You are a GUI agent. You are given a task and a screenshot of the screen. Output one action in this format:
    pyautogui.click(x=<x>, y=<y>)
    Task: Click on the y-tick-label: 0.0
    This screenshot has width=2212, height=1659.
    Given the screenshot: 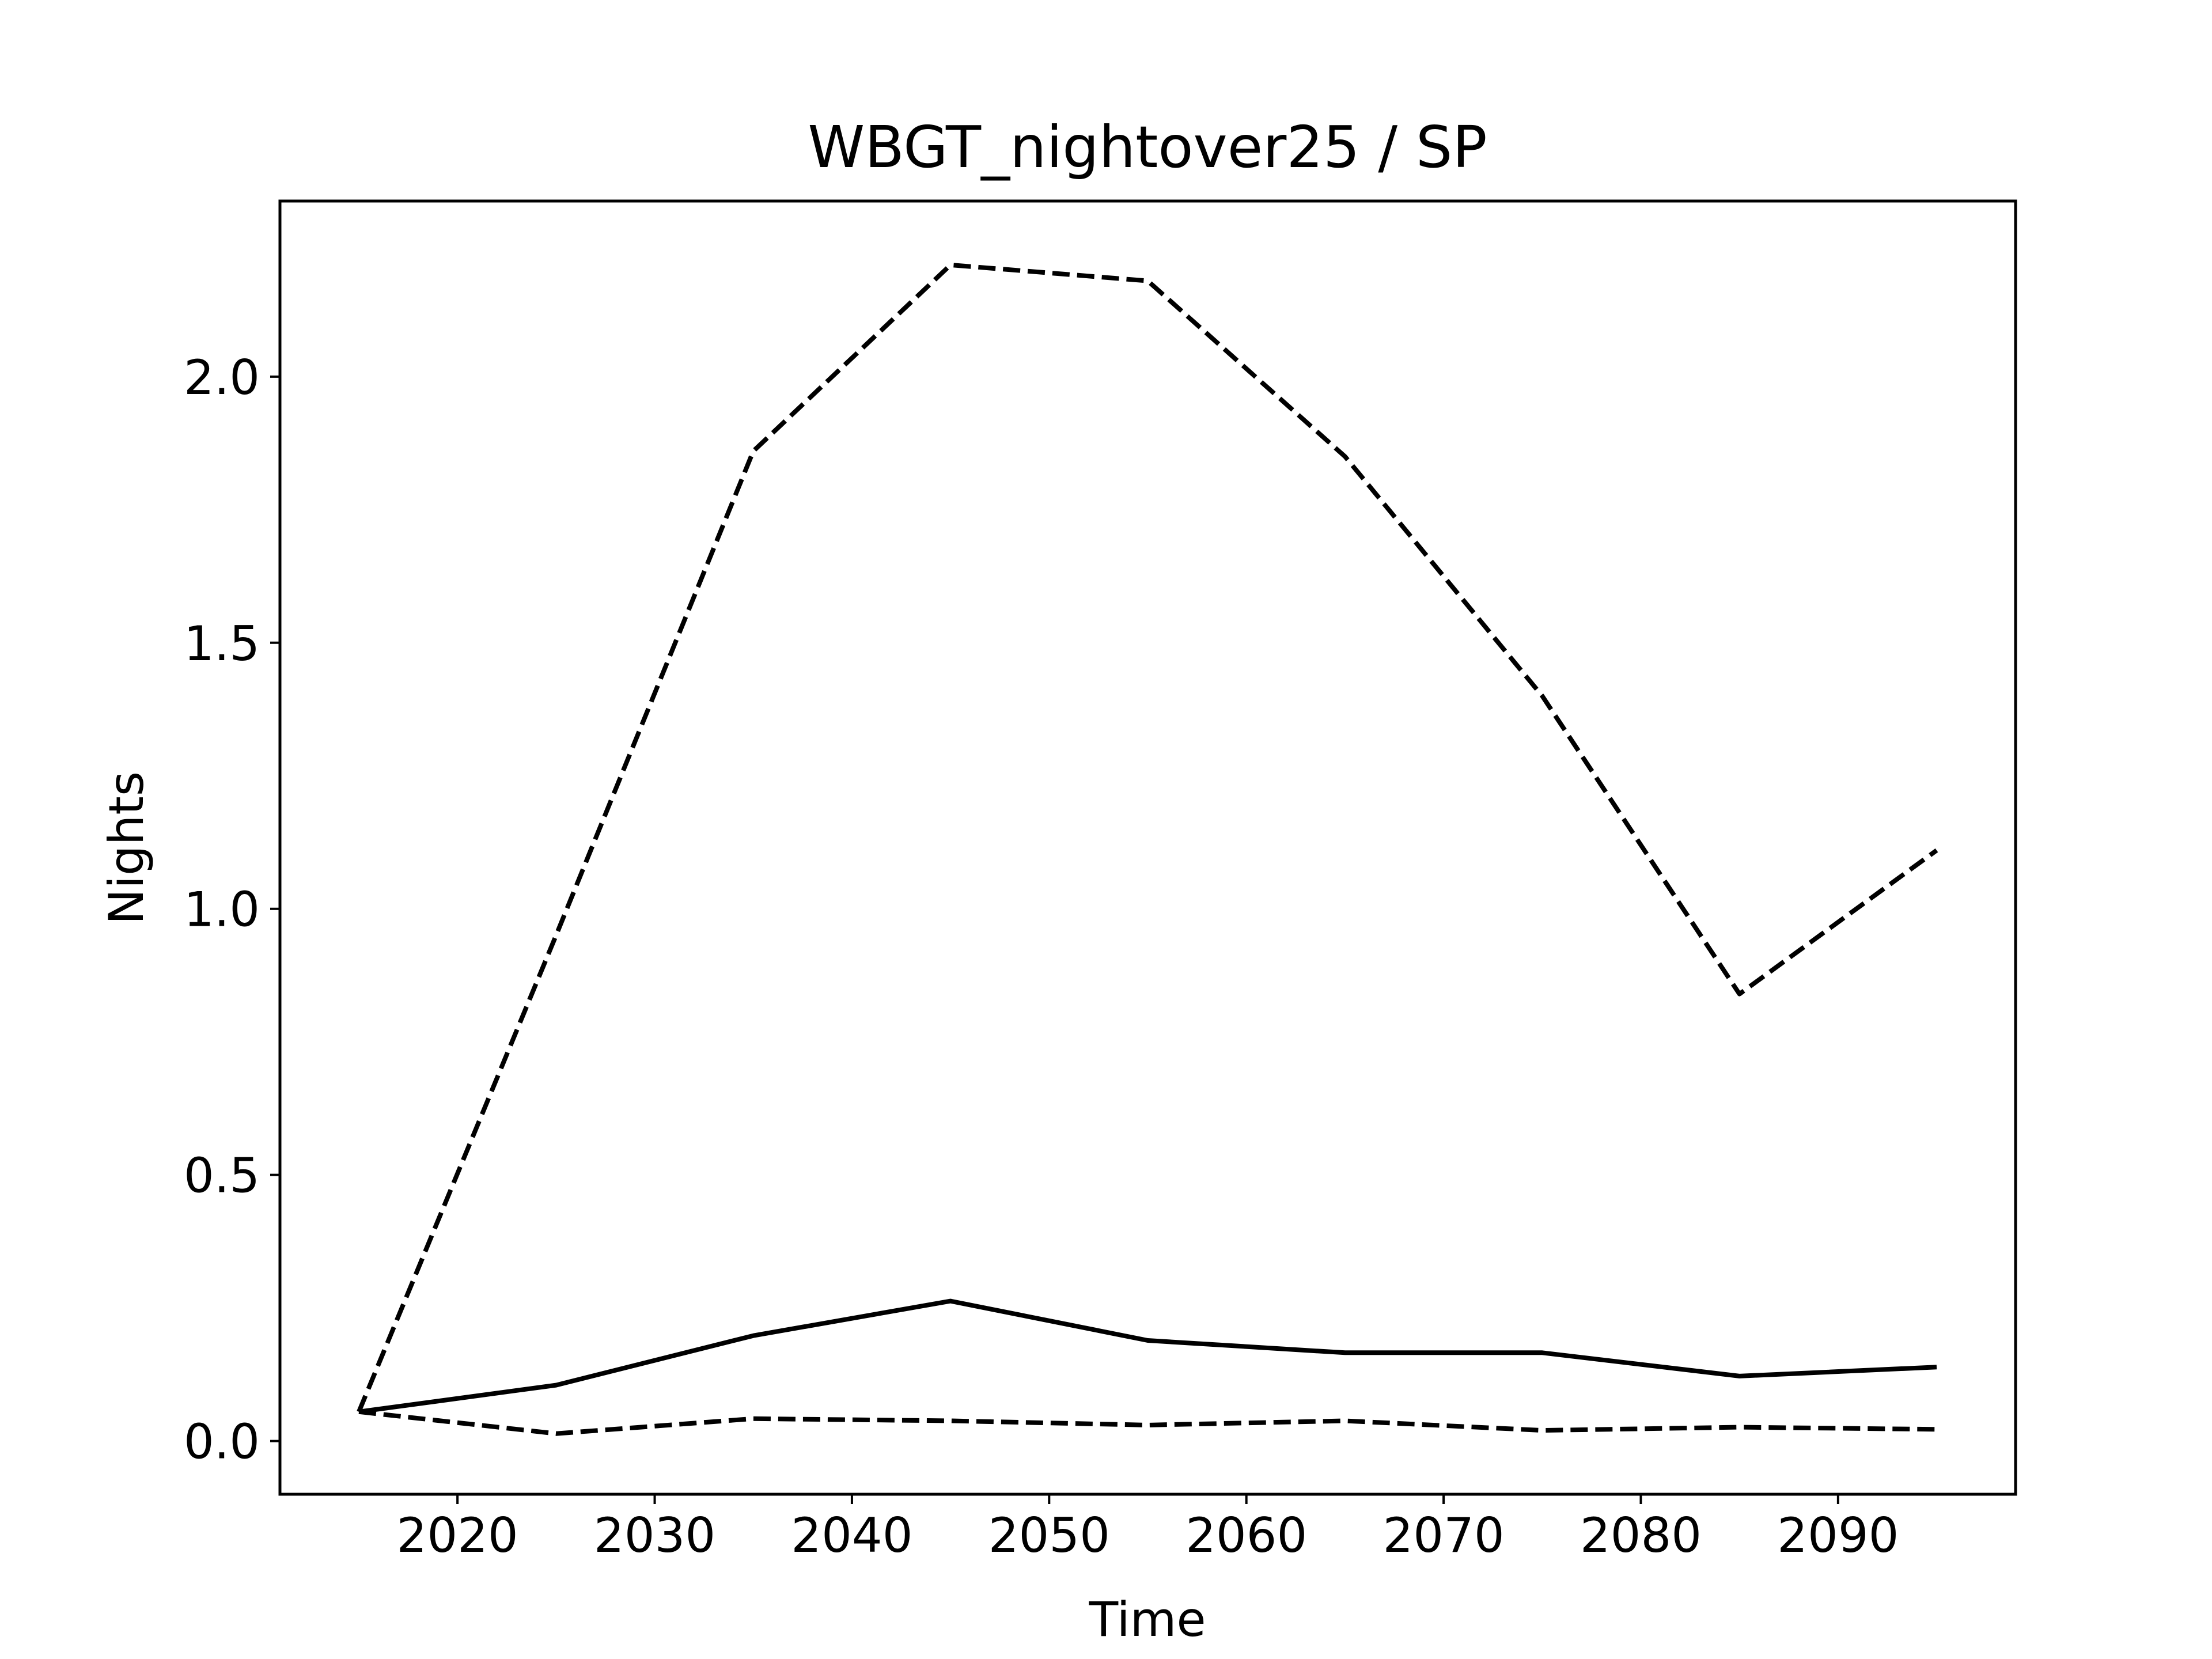 What is the action you would take?
    pyautogui.click(x=222, y=1442)
    